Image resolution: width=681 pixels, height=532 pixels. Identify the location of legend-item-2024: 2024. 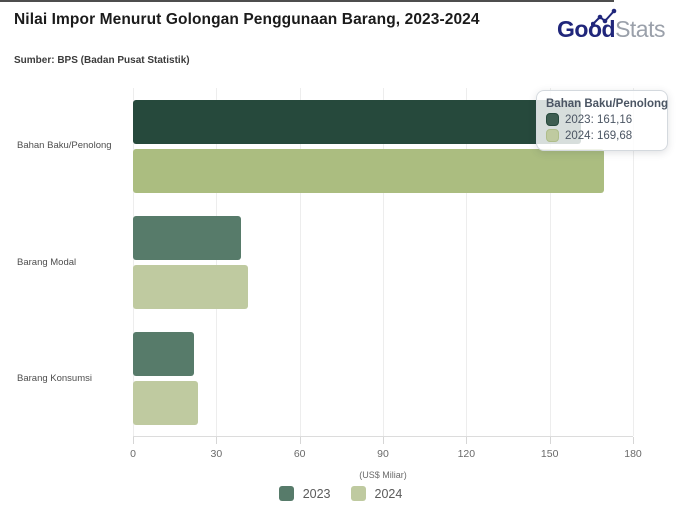
(376, 493).